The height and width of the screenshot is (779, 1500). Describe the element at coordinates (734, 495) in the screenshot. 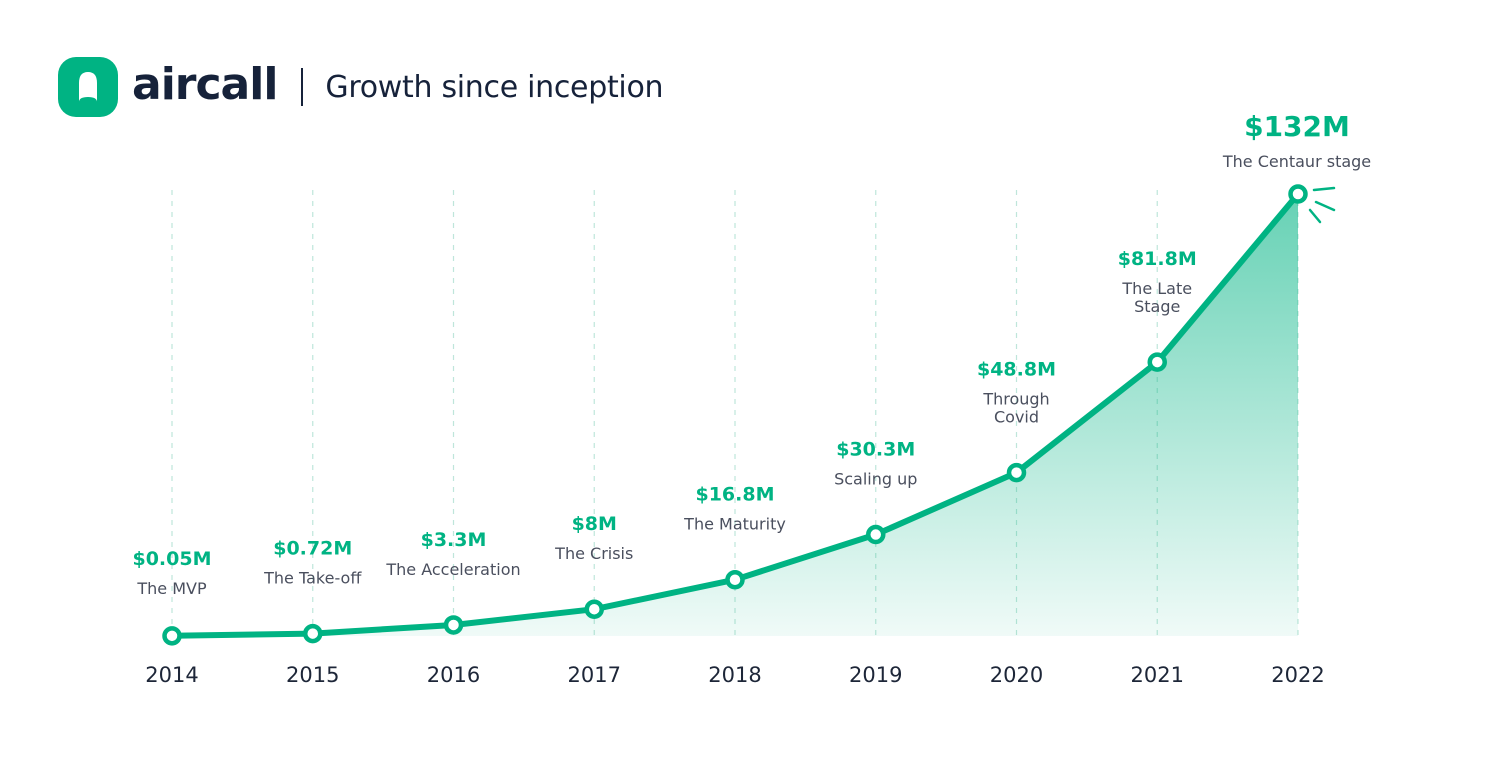

I see `value-label-2018: $16.8M` at that location.